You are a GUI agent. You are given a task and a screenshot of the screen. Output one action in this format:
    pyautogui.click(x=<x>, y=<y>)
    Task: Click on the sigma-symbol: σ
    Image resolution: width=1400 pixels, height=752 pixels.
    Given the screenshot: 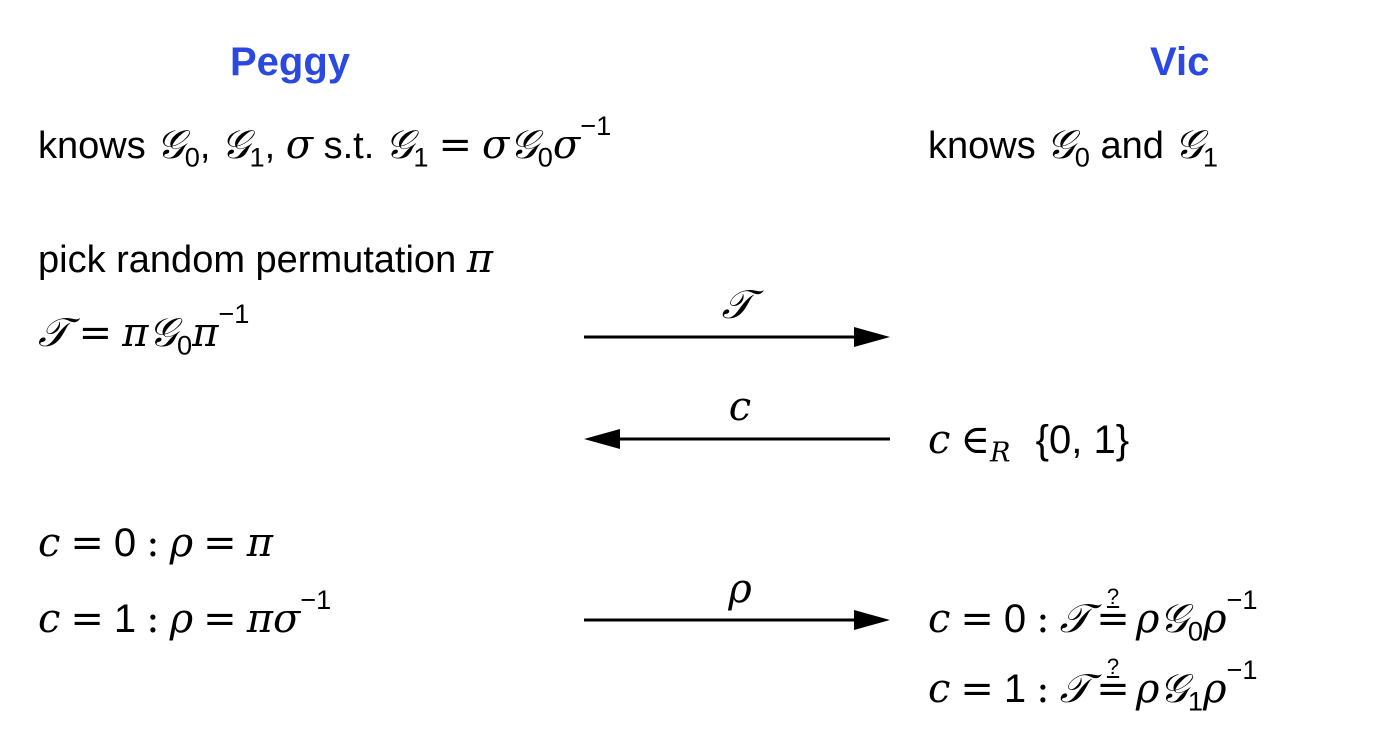 What is the action you would take?
    pyautogui.click(x=299, y=145)
    